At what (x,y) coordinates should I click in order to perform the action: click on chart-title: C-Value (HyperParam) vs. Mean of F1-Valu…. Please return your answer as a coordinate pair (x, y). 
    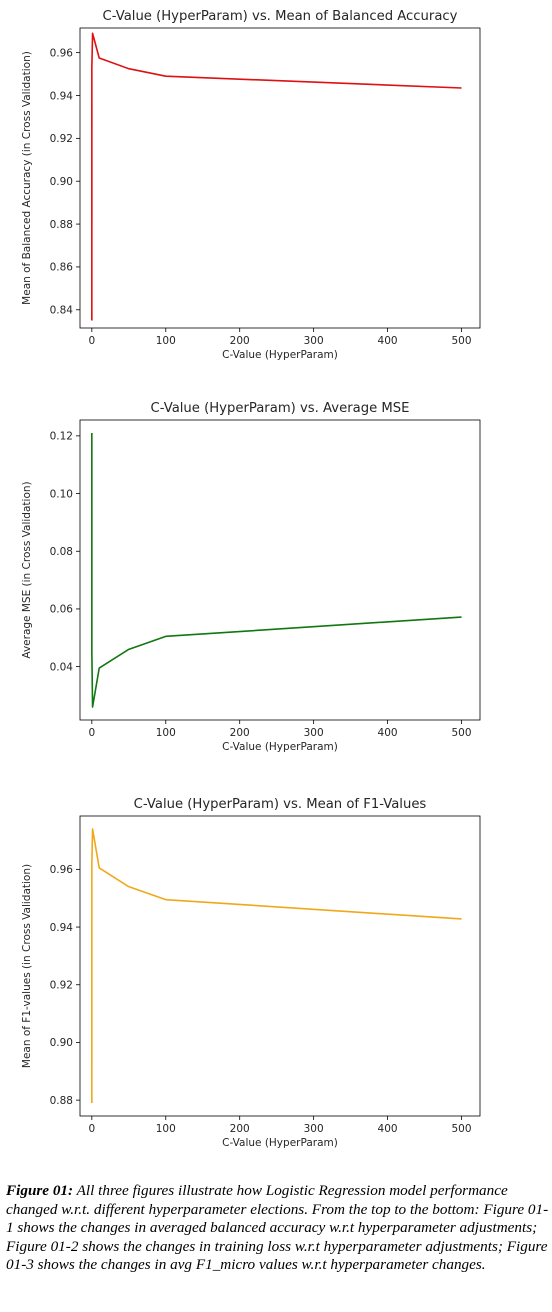
    Looking at the image, I should click on (280, 804).